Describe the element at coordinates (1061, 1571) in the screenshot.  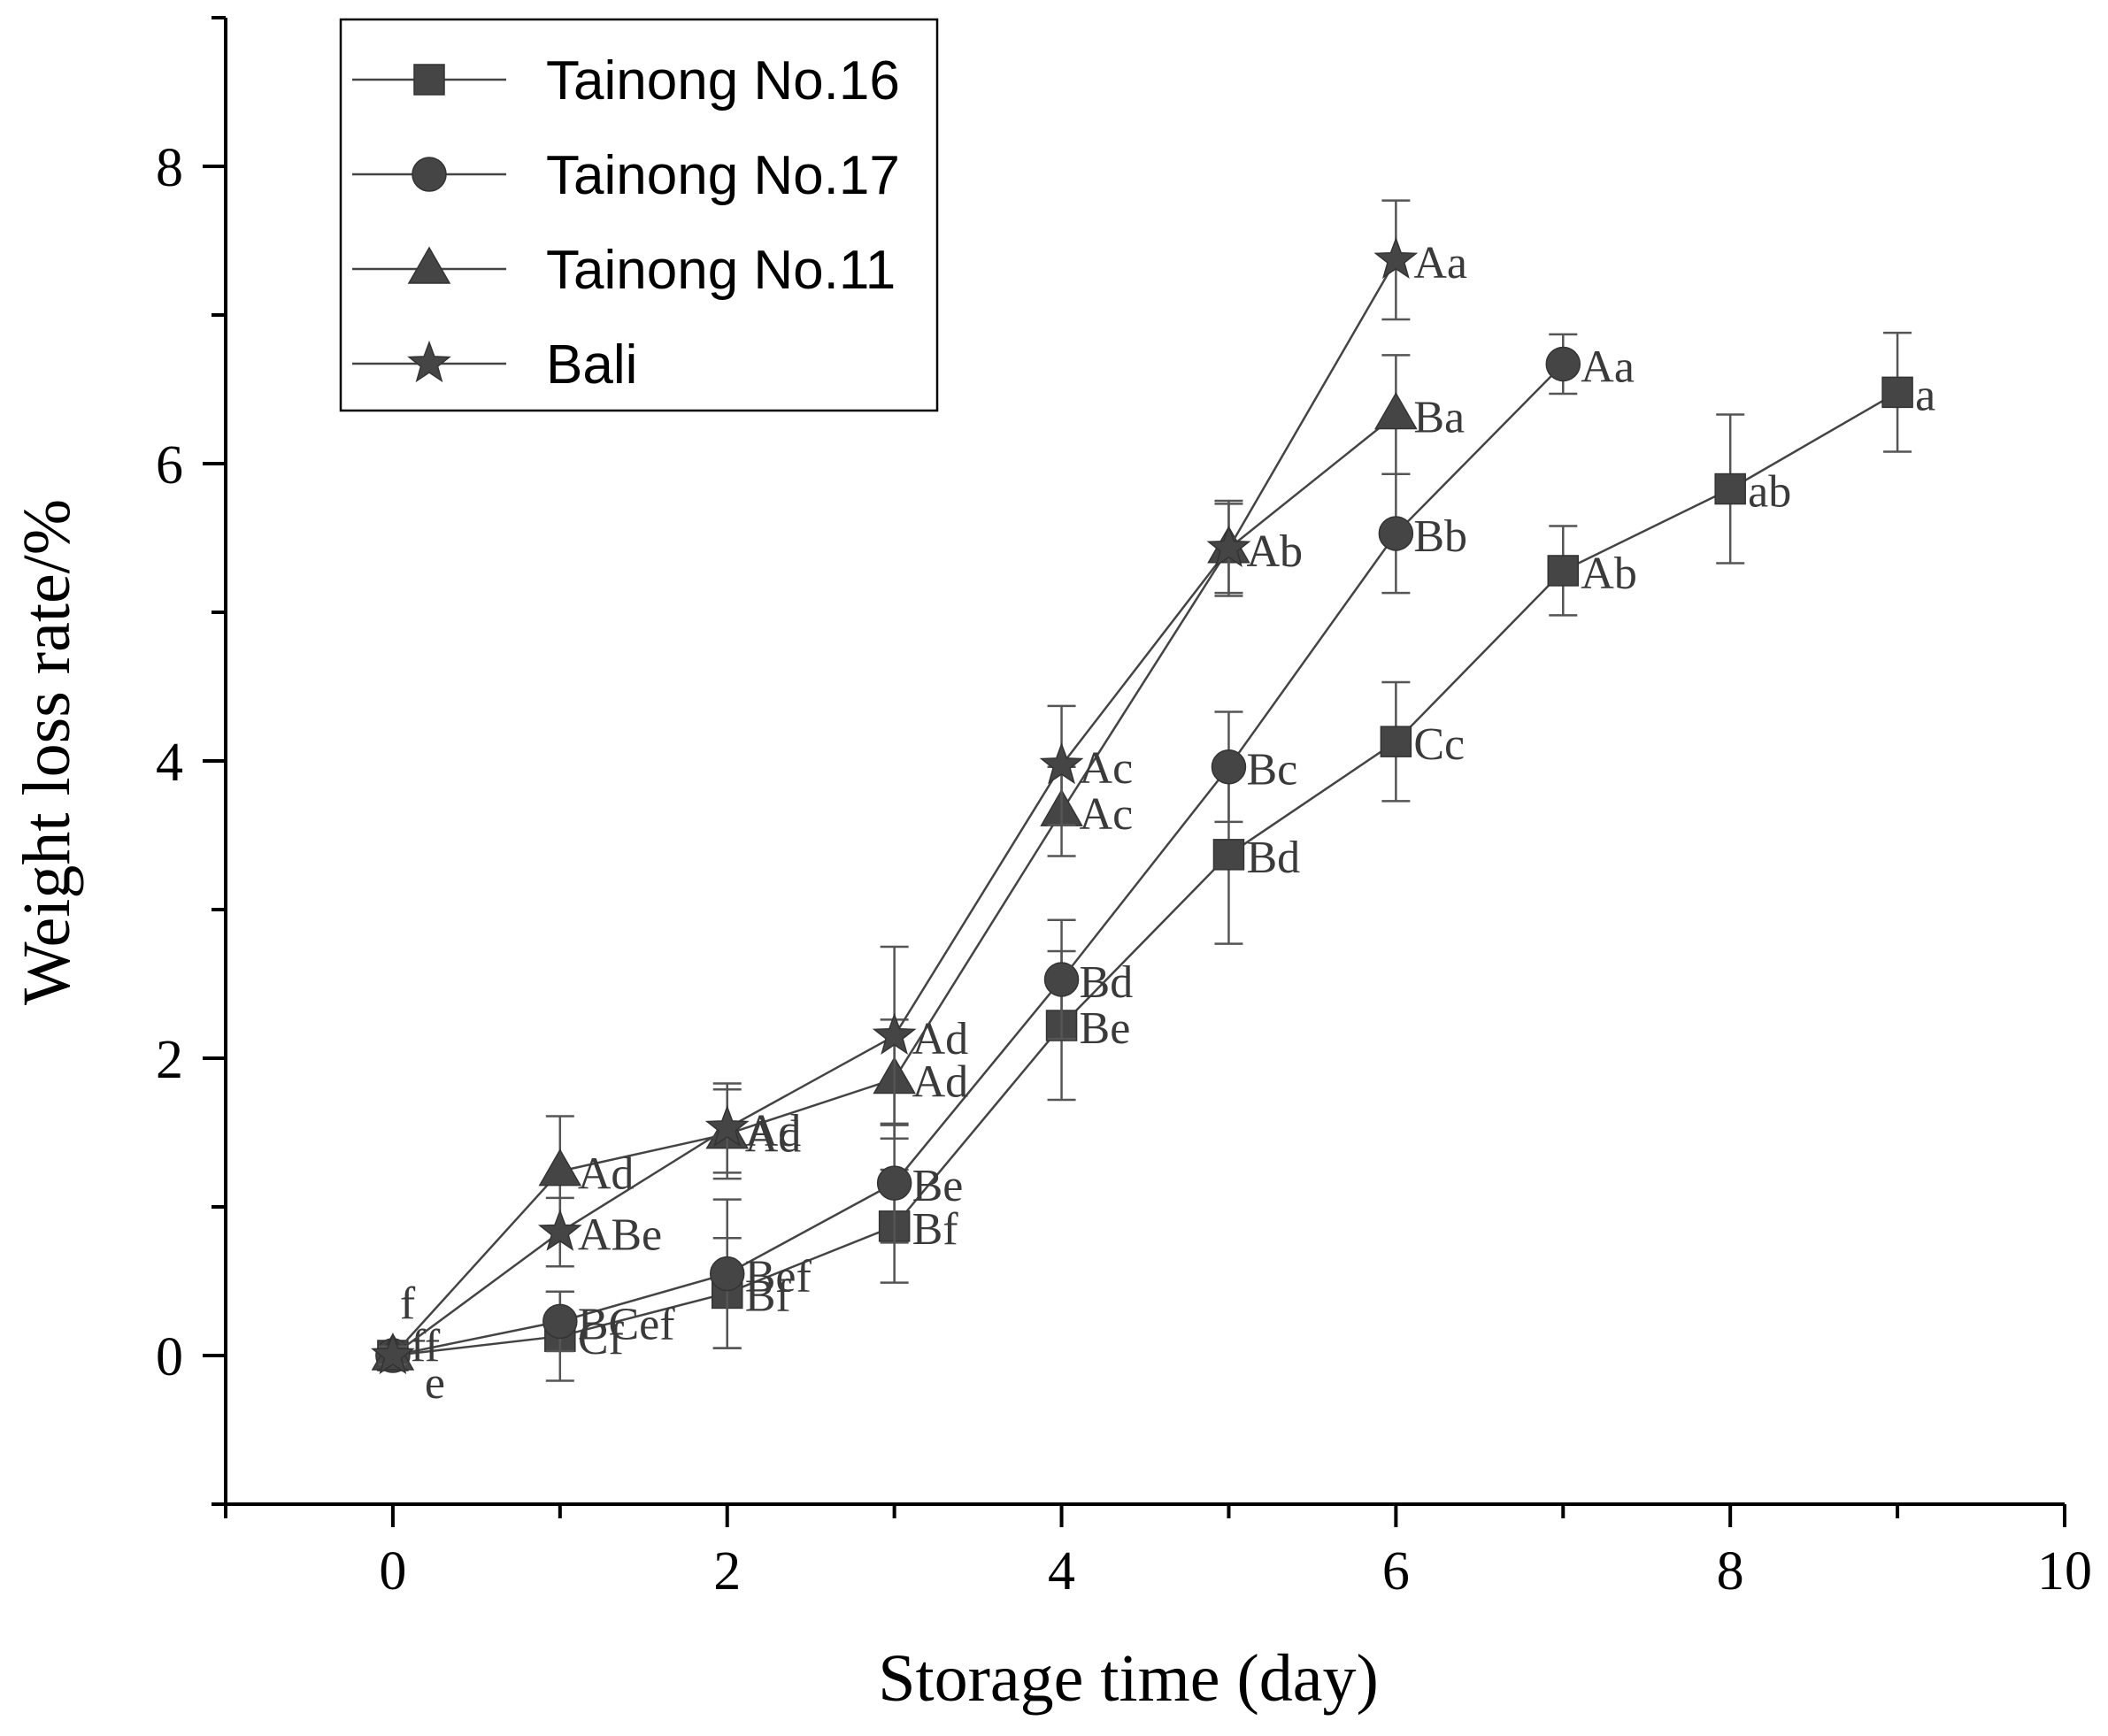
I see `x-tick-label: 4` at that location.